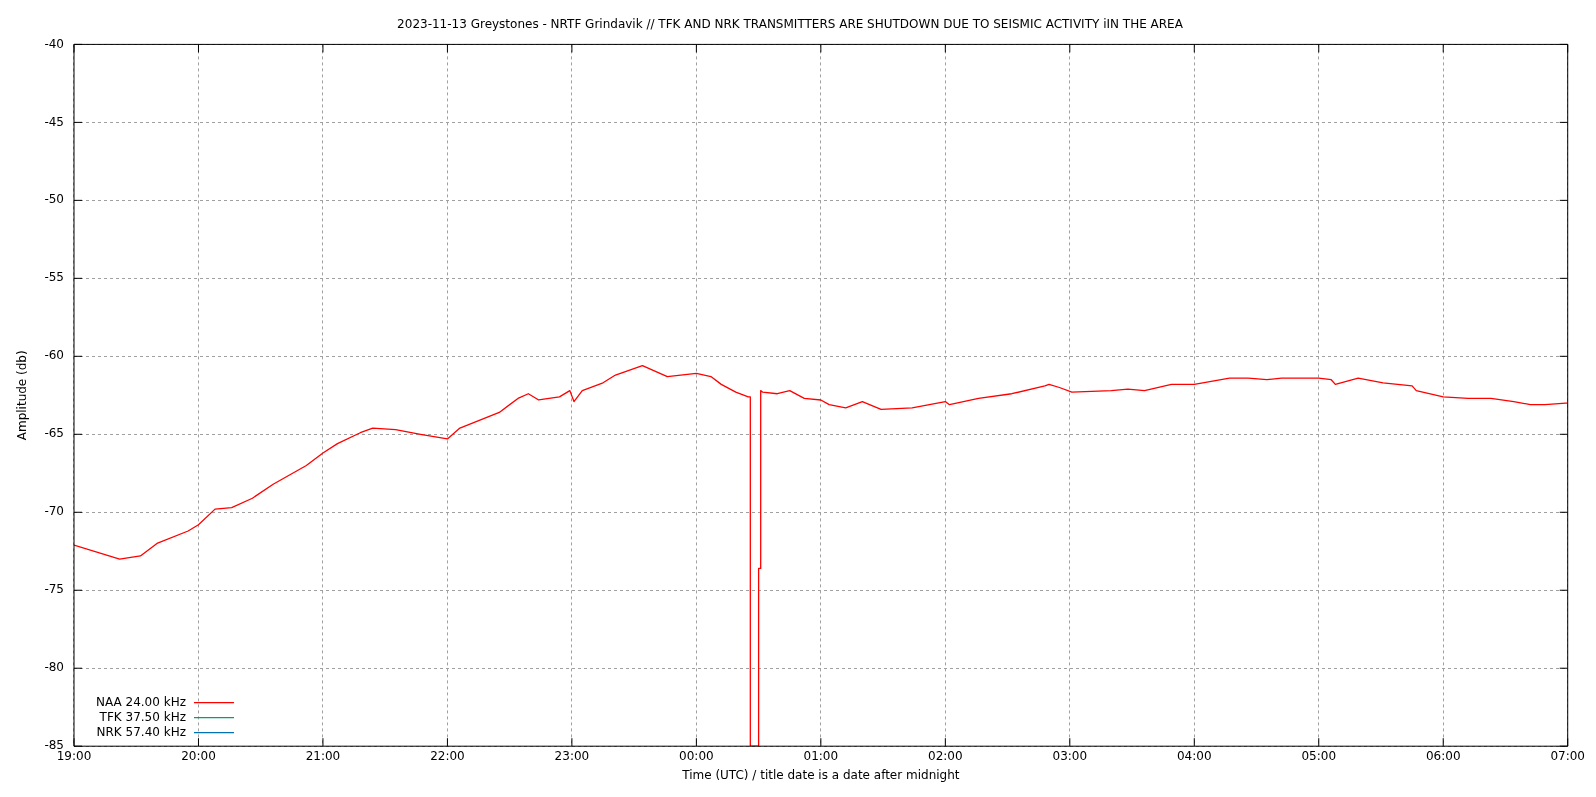  I want to click on x-tick-label: 05:00, so click(1319, 755).